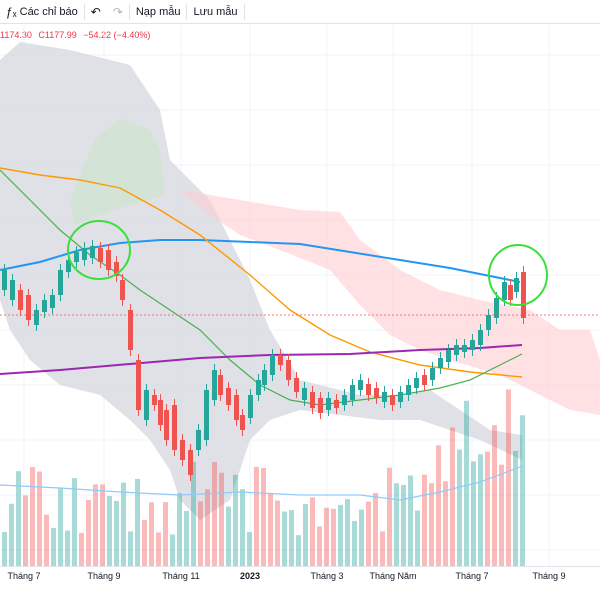  Describe the element at coordinates (549, 576) in the screenshot. I see `time-tick: Tháng 9` at that location.